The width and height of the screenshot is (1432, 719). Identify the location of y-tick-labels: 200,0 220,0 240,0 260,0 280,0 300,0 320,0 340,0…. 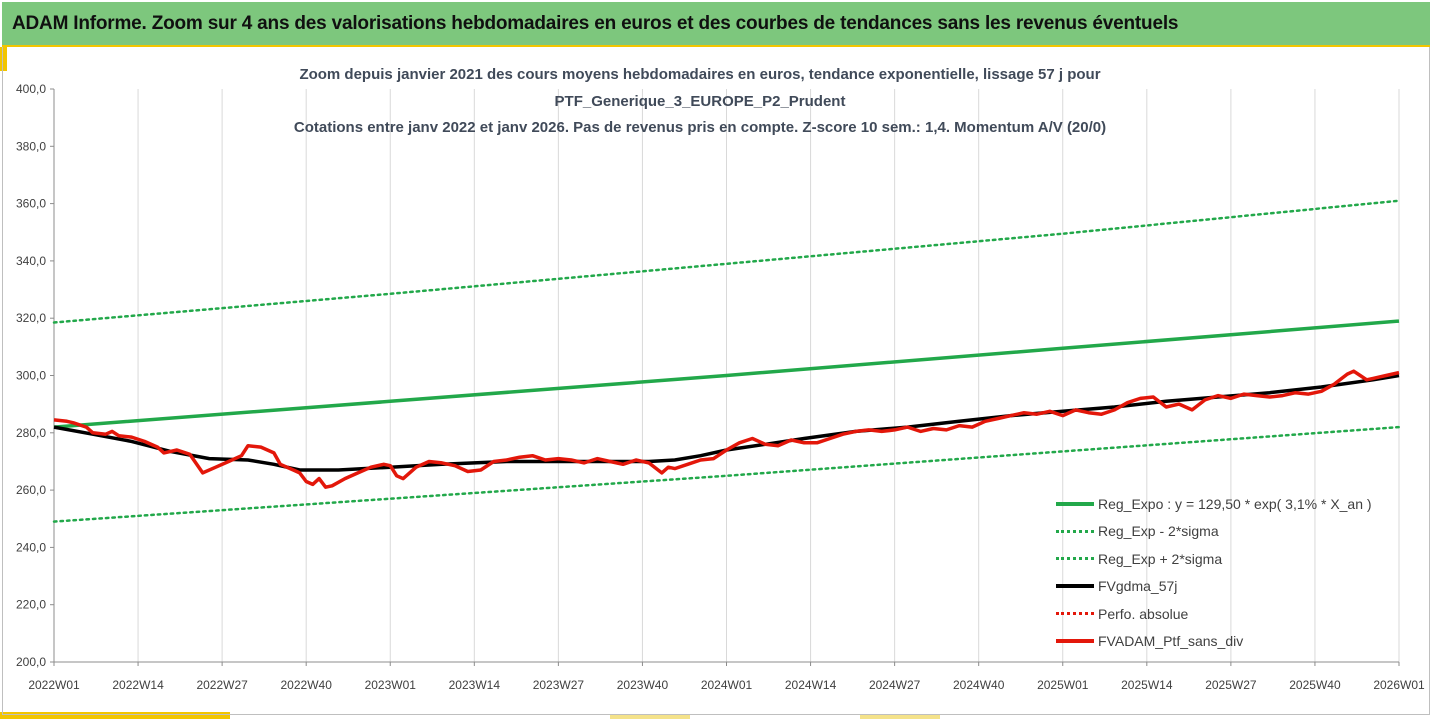
(31, 375).